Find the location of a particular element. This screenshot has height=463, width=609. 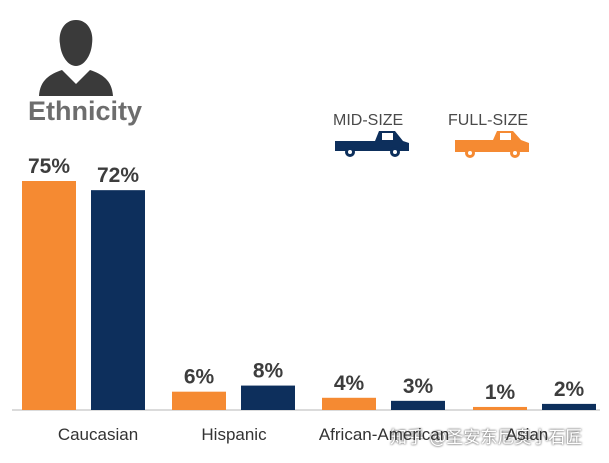

category-label: Hispanic is located at coordinates (234, 434).